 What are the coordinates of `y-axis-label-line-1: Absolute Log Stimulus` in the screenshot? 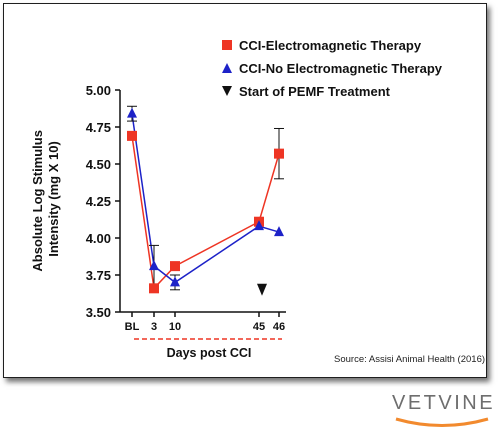 It's located at (37, 201).